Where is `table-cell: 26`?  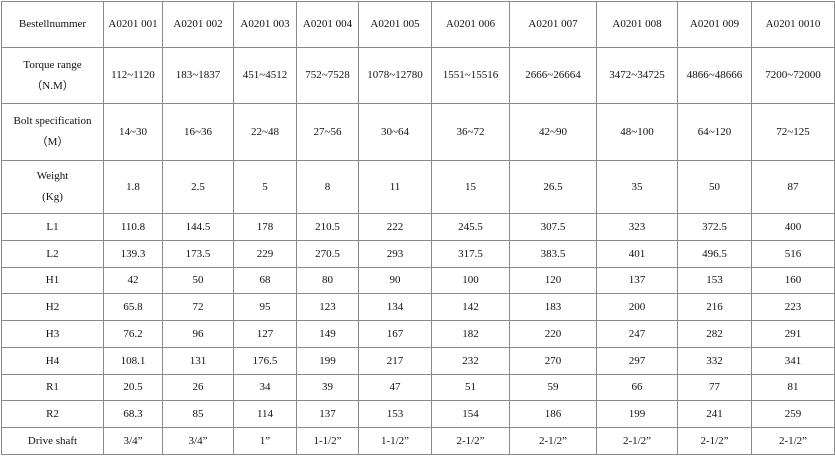 table-cell: 26 is located at coordinates (198, 387).